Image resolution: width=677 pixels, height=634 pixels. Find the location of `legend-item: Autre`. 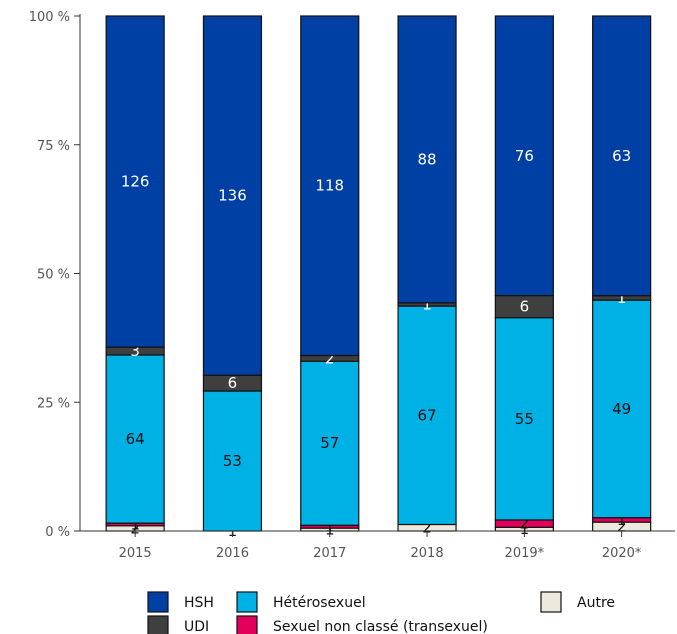

legend-item: Autre is located at coordinates (577, 602).